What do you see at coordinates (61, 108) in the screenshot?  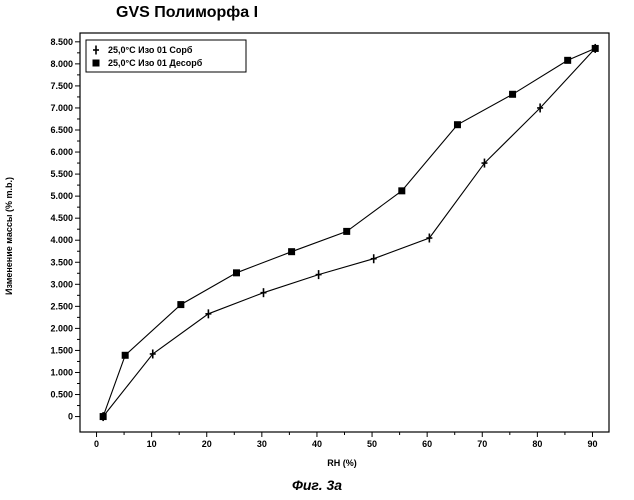 I see `y-tick-label: 7.000` at bounding box center [61, 108].